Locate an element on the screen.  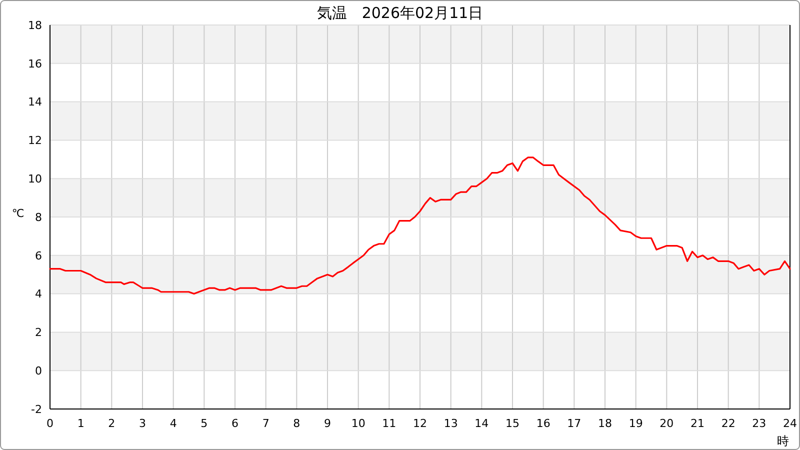
x-tick-label: 24 is located at coordinates (790, 423).